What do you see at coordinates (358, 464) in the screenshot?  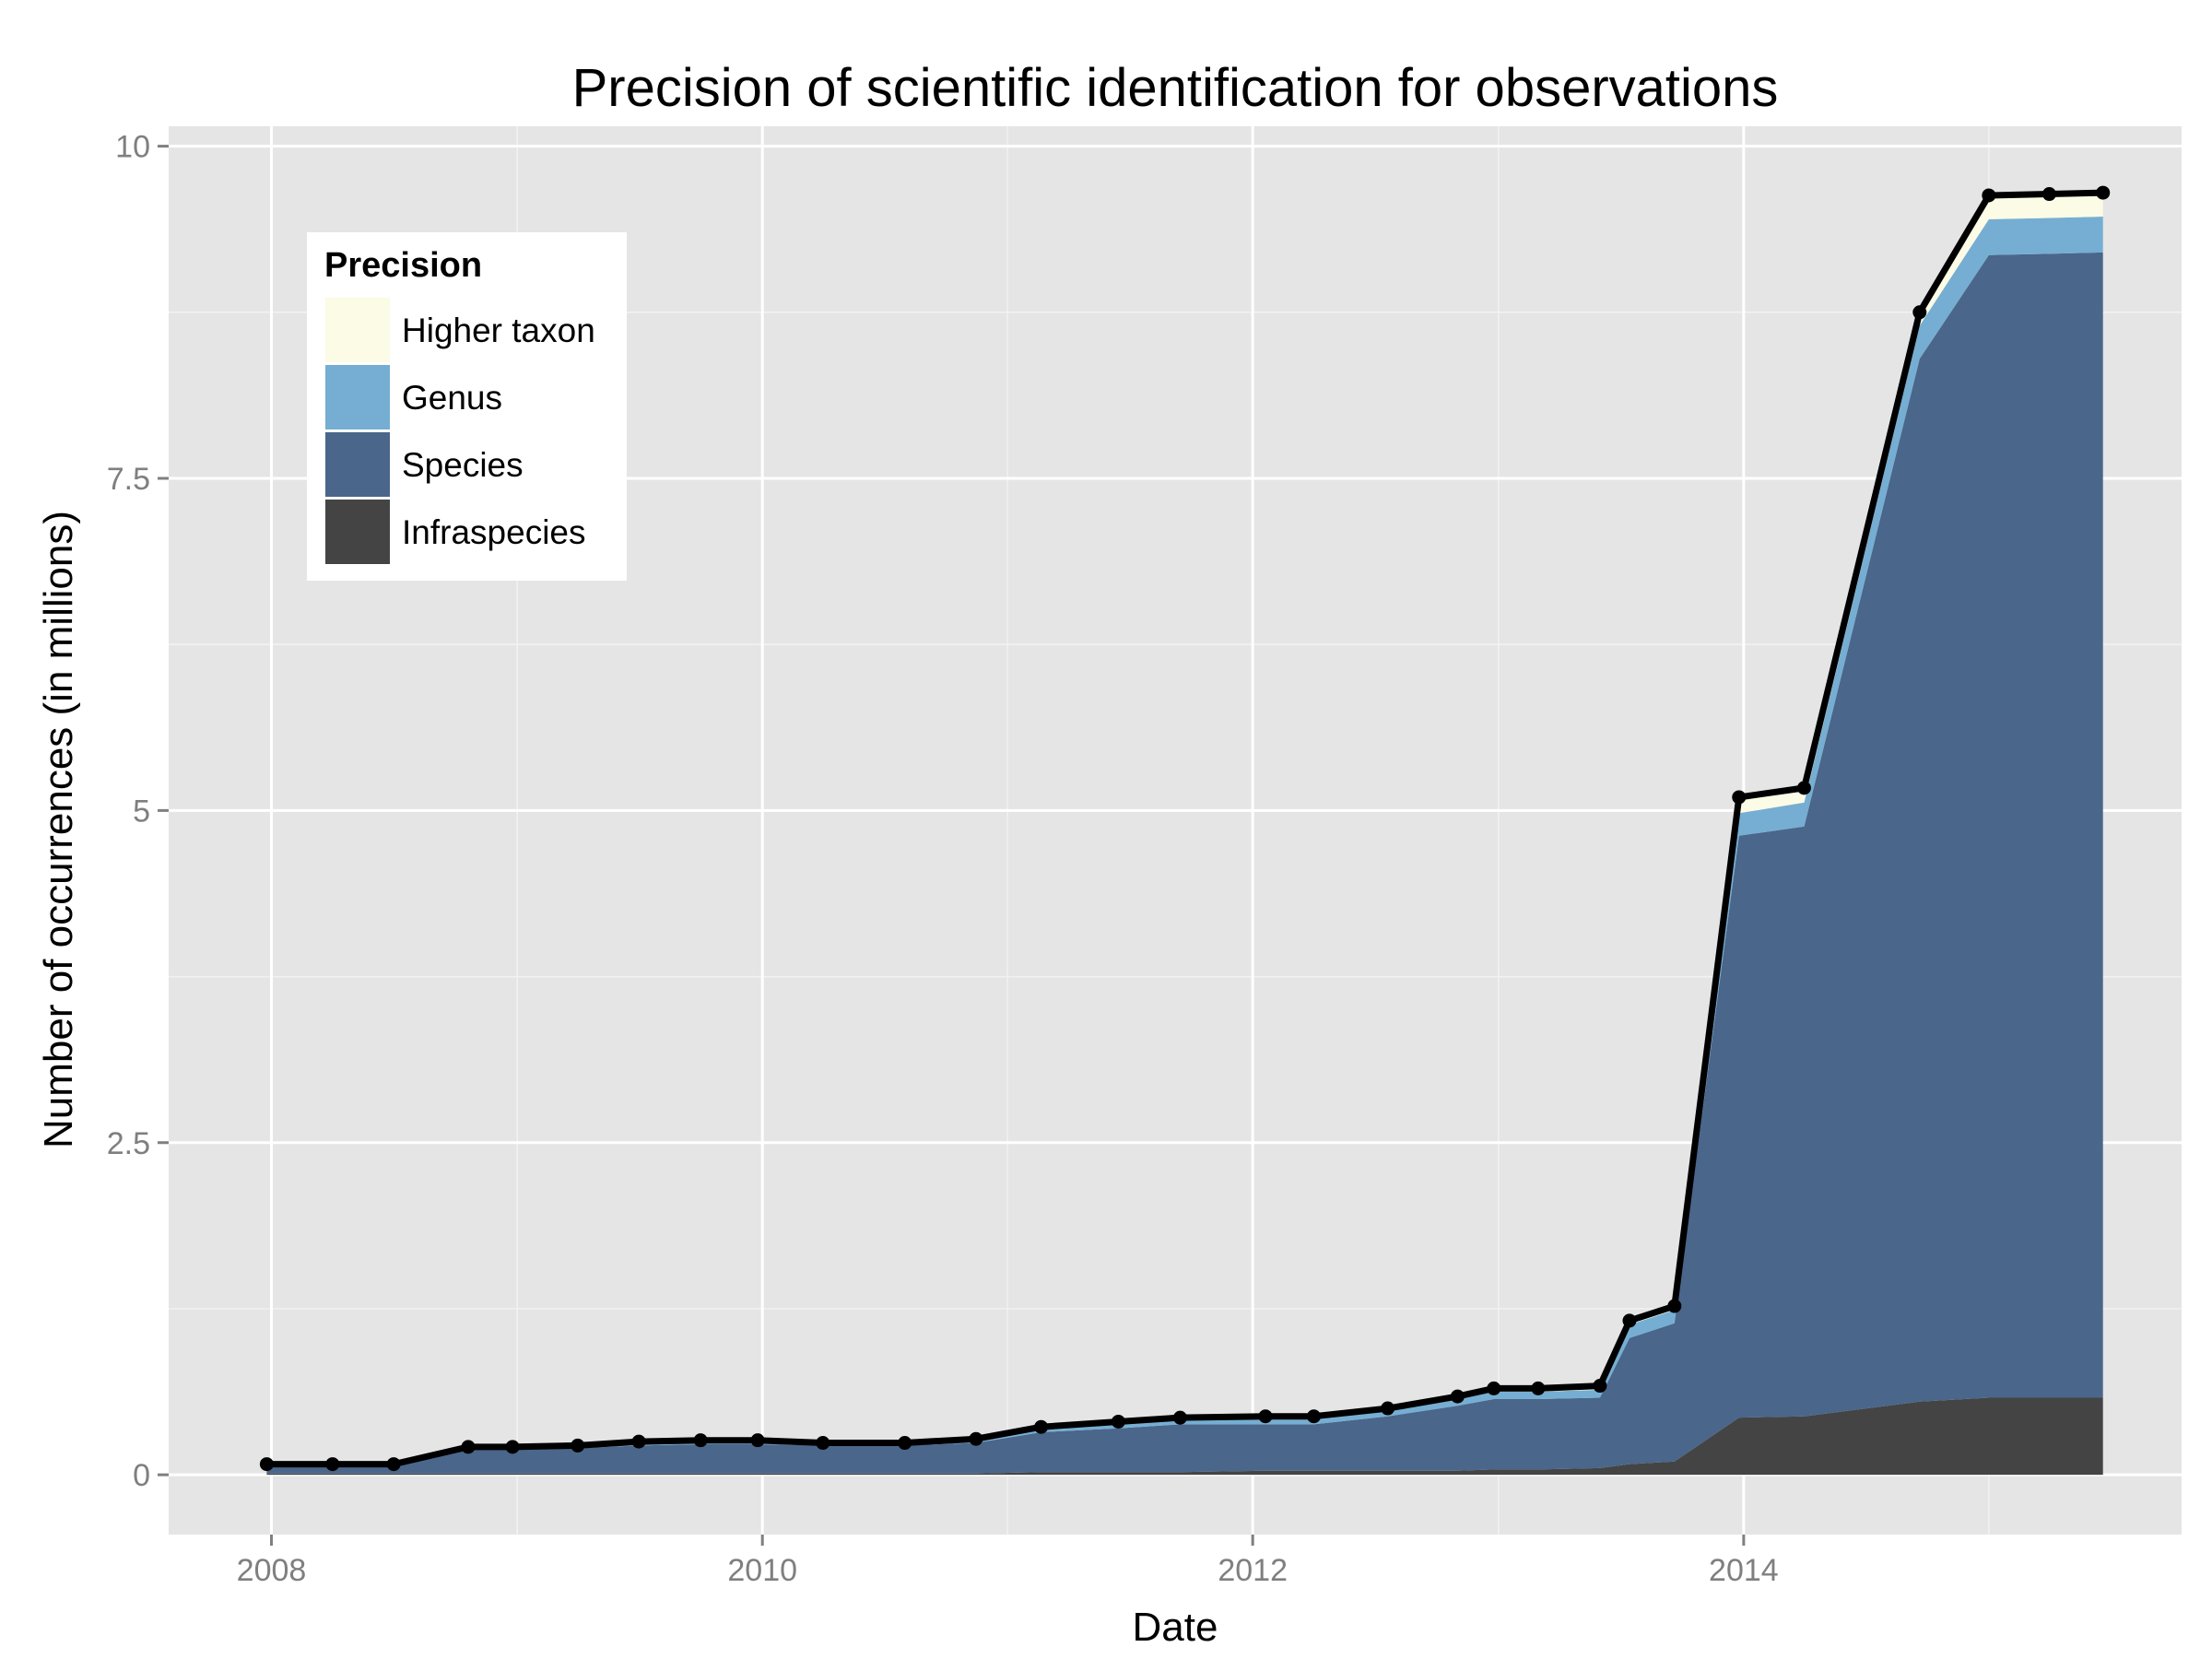 I see `legend-key-species` at bounding box center [358, 464].